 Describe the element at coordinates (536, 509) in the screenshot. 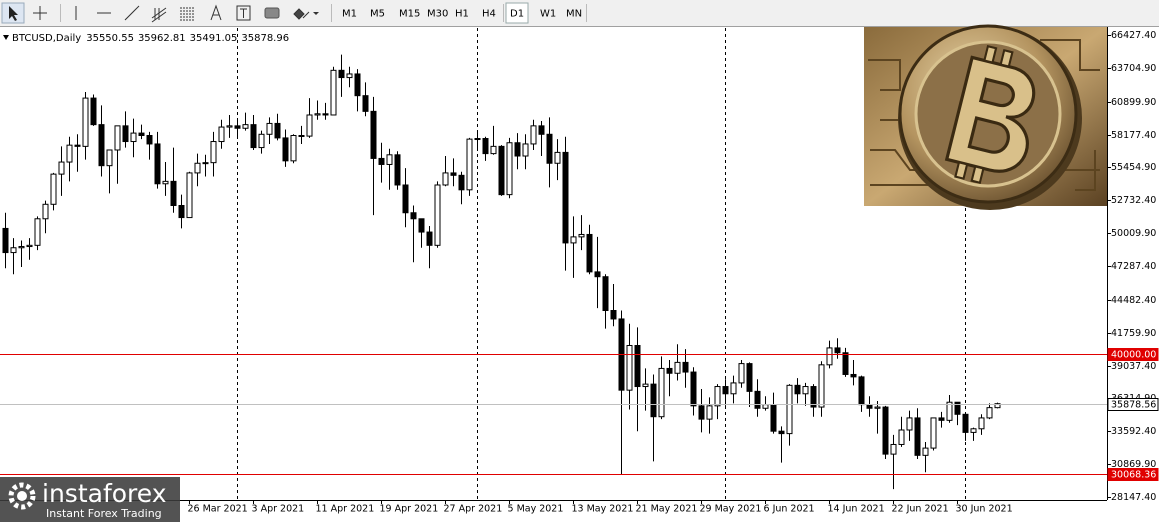

I see `x-tick-label: 5 May 2021` at that location.